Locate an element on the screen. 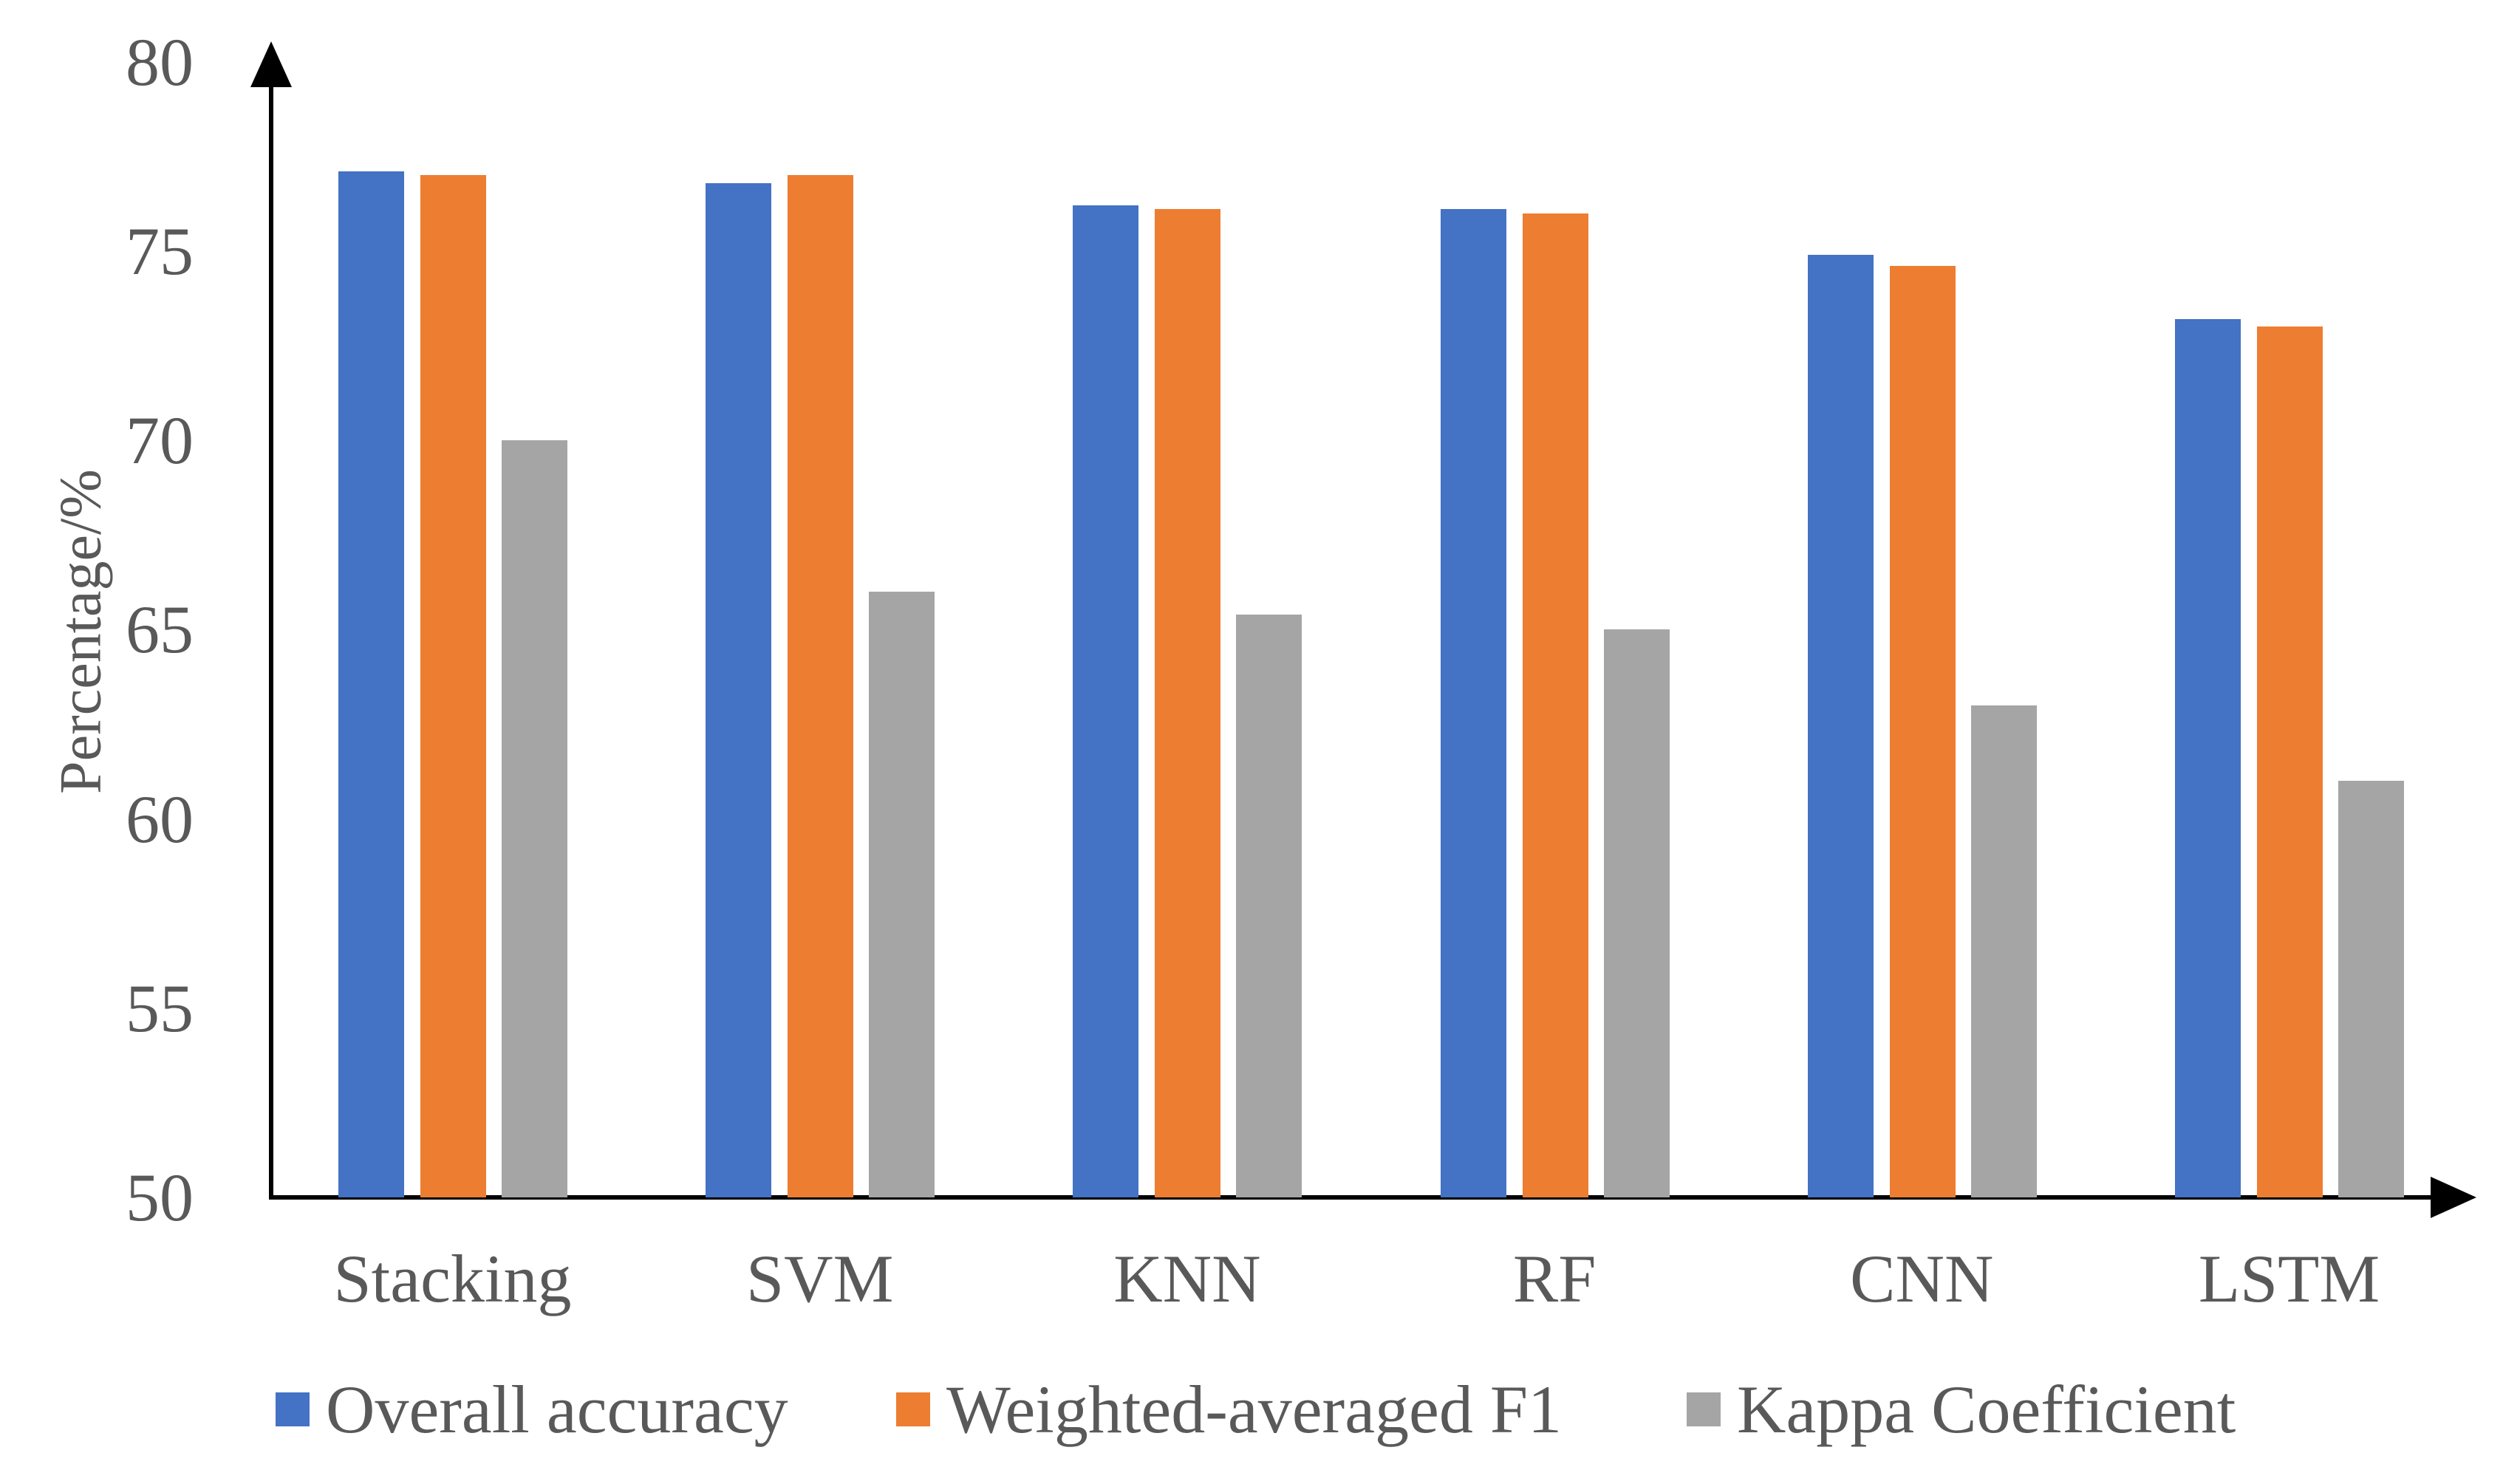 Image resolution: width=2520 pixels, height=1484 pixels. x-category-label: KNN is located at coordinates (1187, 1279).